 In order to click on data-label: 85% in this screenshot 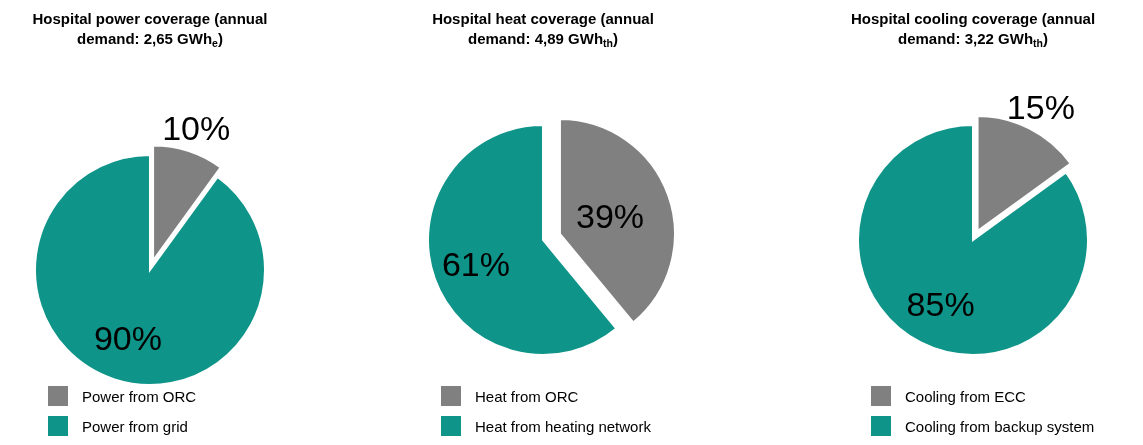, I will do `click(940, 303)`.